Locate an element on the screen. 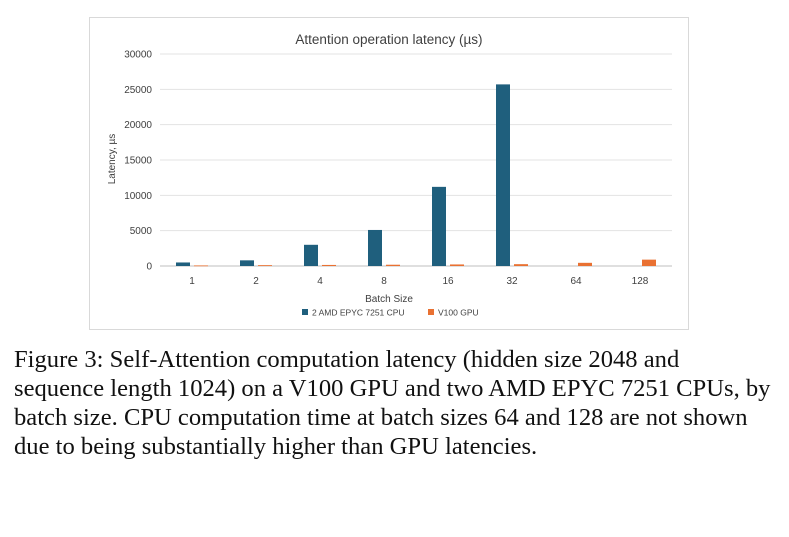  legend: 2 AMD EPYC 7251 CPU V100 GPU is located at coordinates (390, 313).